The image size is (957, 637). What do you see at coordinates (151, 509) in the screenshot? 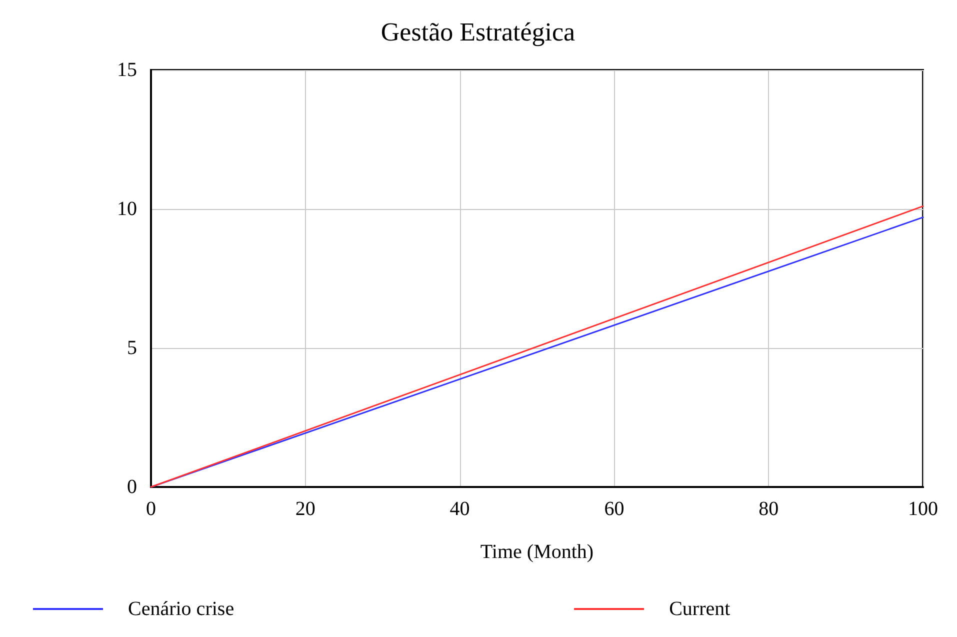
I see `x-tick-label: 0` at bounding box center [151, 509].